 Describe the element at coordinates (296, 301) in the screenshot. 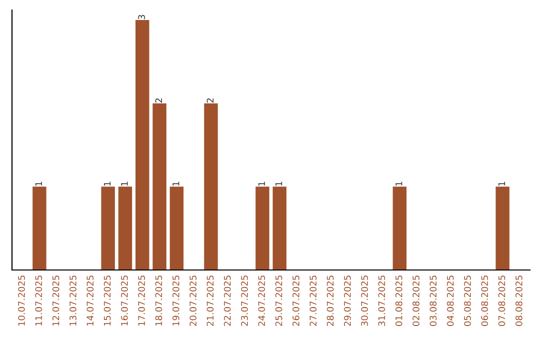

I see `x-tick-label: 26.07.2025` at that location.